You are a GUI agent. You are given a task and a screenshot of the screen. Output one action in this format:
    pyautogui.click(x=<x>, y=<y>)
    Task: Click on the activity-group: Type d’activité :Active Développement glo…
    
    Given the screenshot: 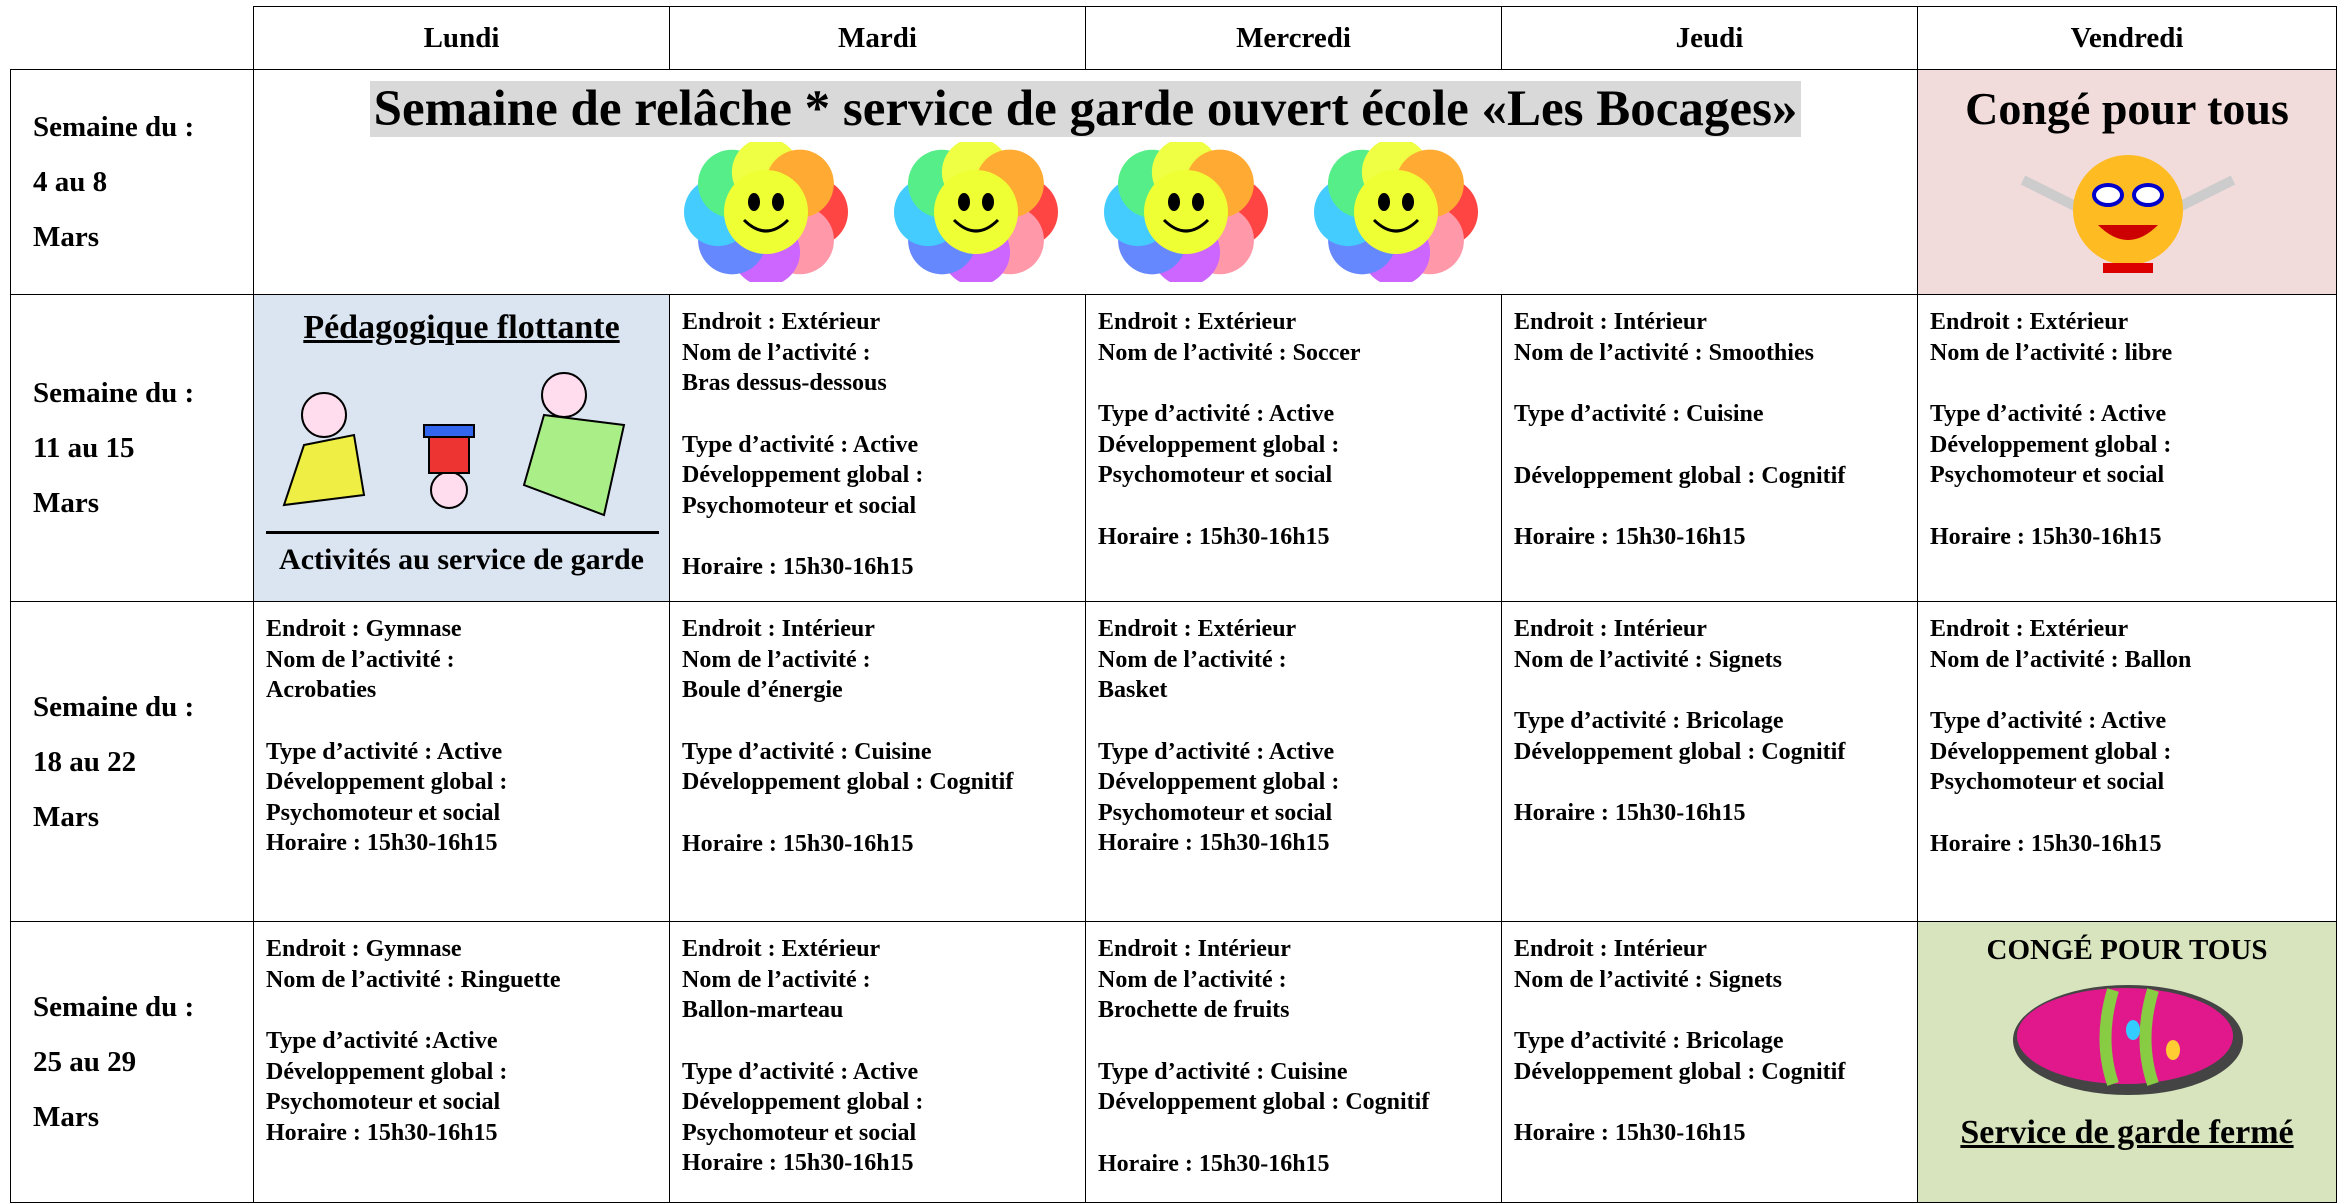 What is the action you would take?
    pyautogui.click(x=467, y=1087)
    